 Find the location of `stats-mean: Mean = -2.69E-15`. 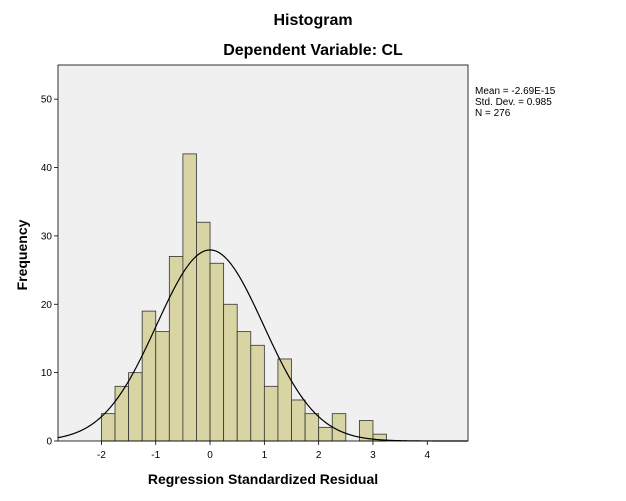

stats-mean: Mean = -2.69E-15 is located at coordinates (515, 91).